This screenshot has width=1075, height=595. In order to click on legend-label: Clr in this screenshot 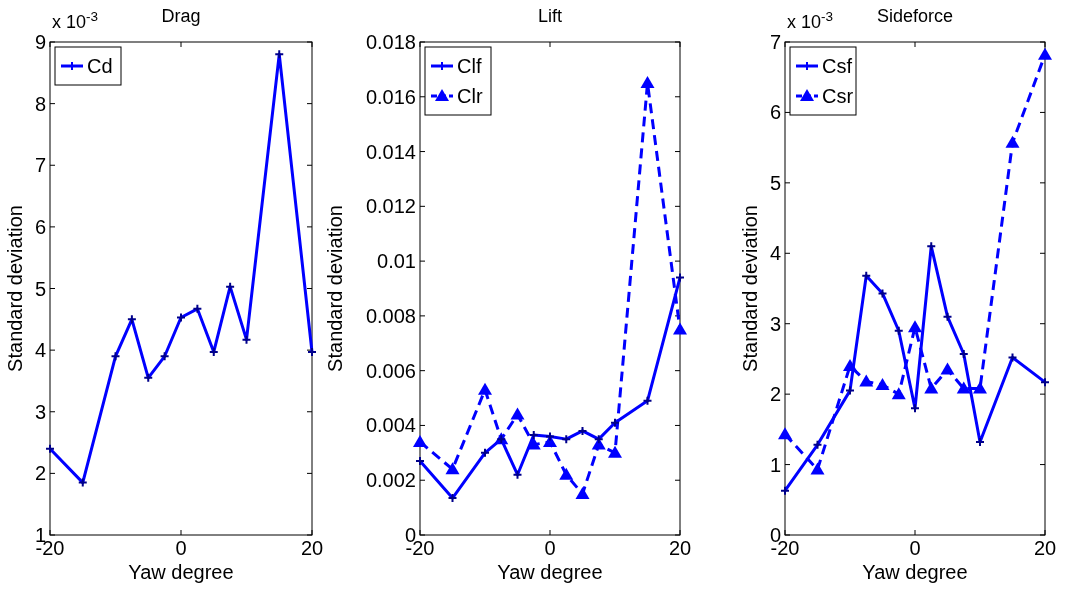, I will do `click(470, 96)`.